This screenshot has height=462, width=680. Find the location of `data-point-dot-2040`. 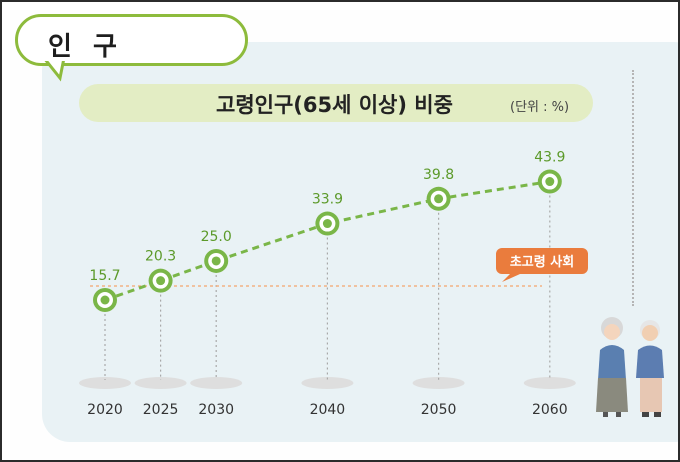

data-point-dot-2040 is located at coordinates (327, 224).